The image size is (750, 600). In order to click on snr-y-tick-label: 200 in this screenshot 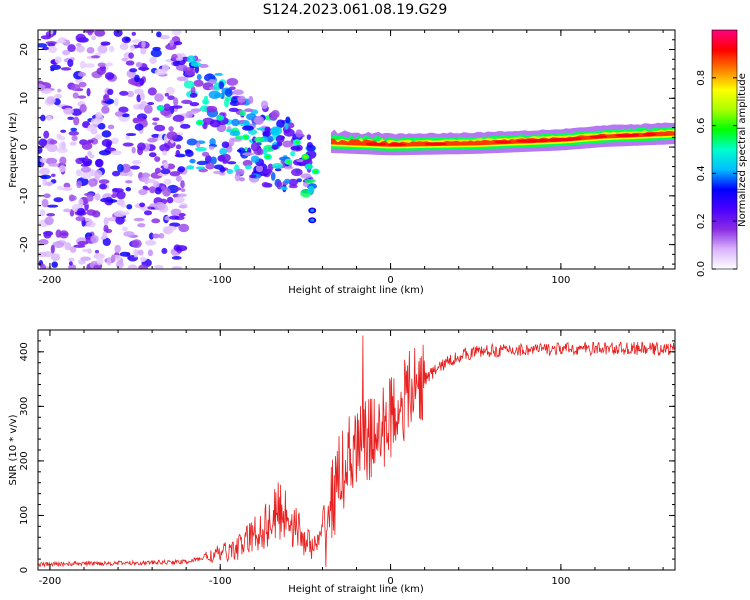, I will do `click(24, 460)`.